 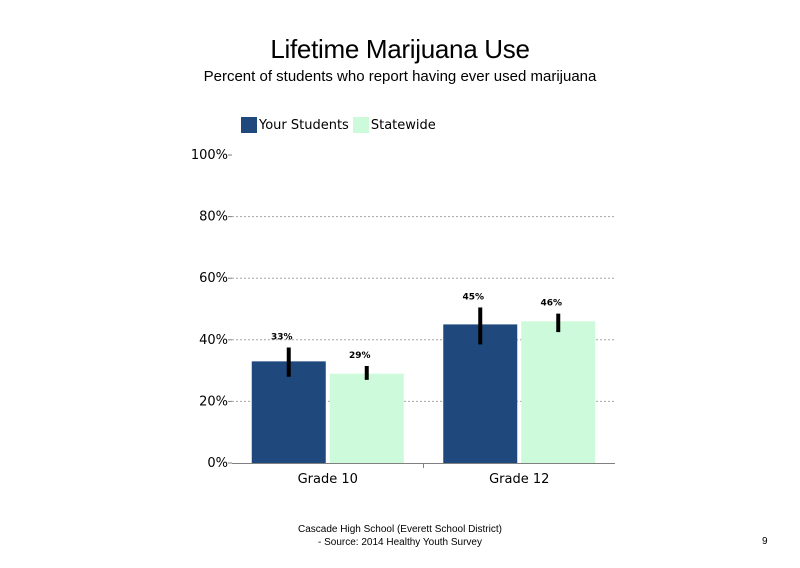 What do you see at coordinates (519, 479) in the screenshot?
I see `x-tick-label: Grade 12` at bounding box center [519, 479].